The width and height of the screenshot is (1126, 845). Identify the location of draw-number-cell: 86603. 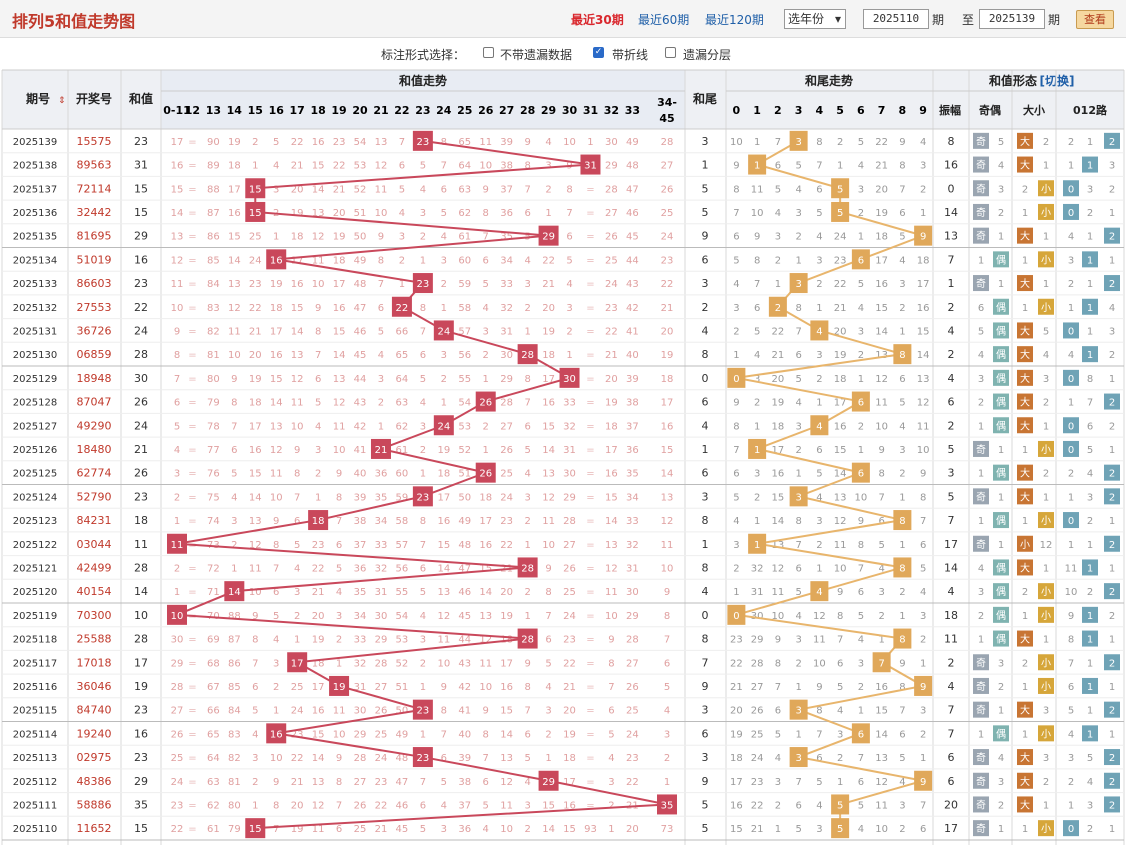
(94, 283).